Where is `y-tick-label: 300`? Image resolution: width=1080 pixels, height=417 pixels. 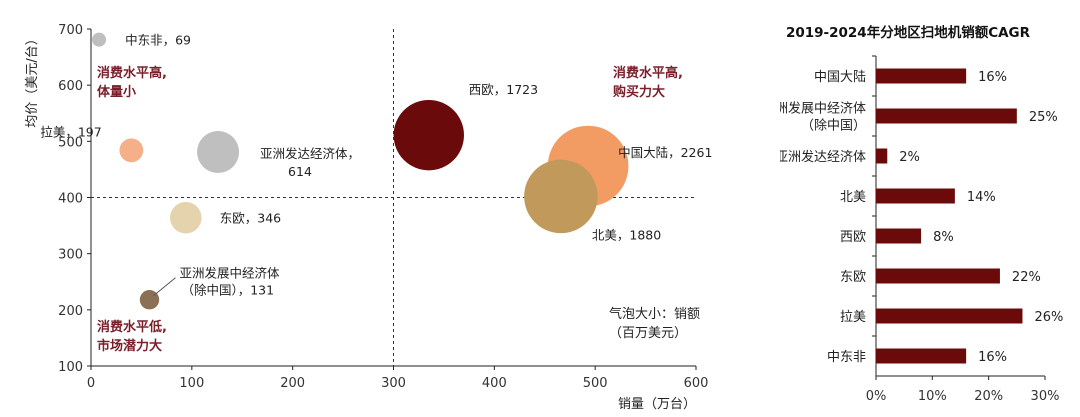 y-tick-label: 300 is located at coordinates (70, 255).